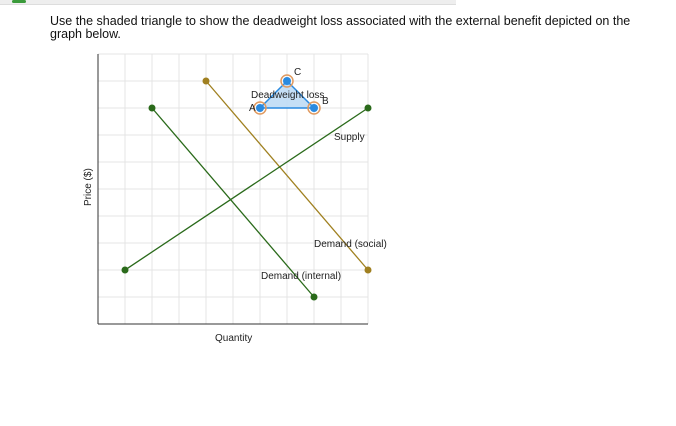 Image resolution: width=676 pixels, height=426 pixels. I want to click on y-axis-label: Price ($), so click(88, 187).